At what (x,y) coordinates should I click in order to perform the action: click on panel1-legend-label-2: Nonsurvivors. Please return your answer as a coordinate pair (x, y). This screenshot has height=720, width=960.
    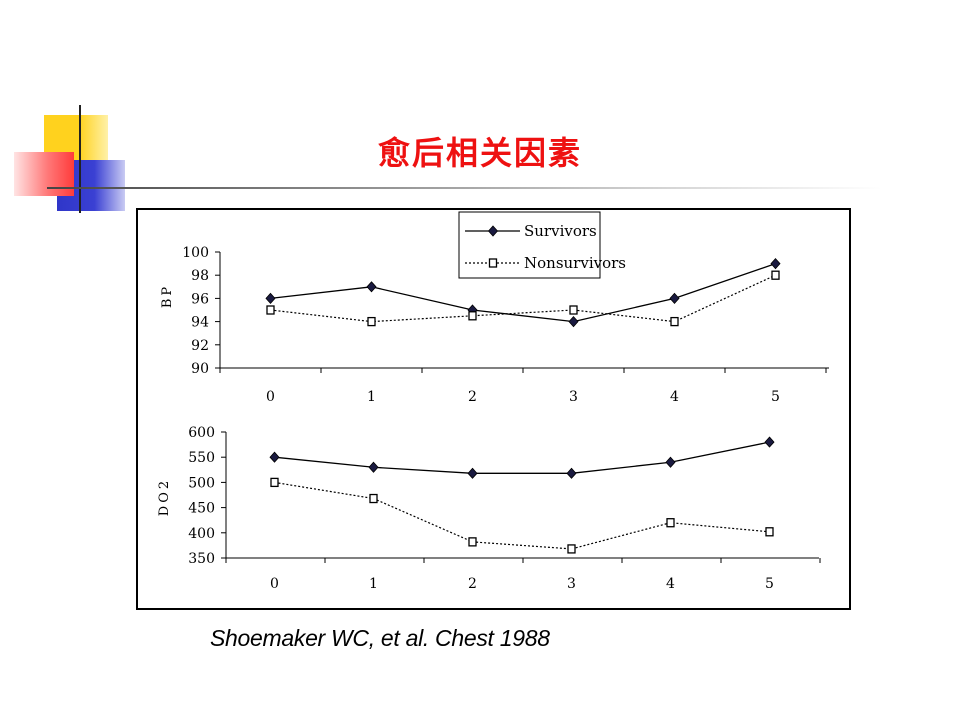
    Looking at the image, I should click on (575, 263).